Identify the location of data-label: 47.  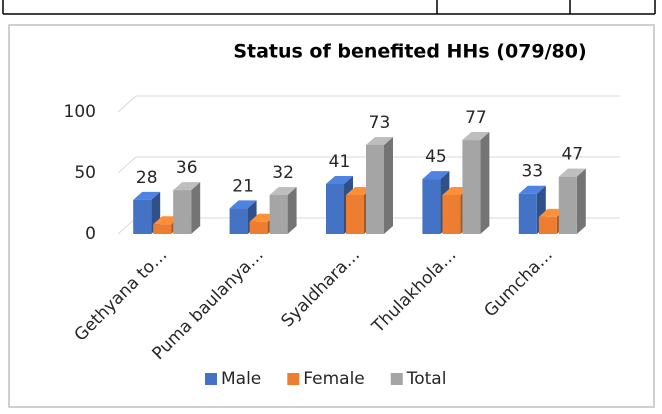
(572, 155).